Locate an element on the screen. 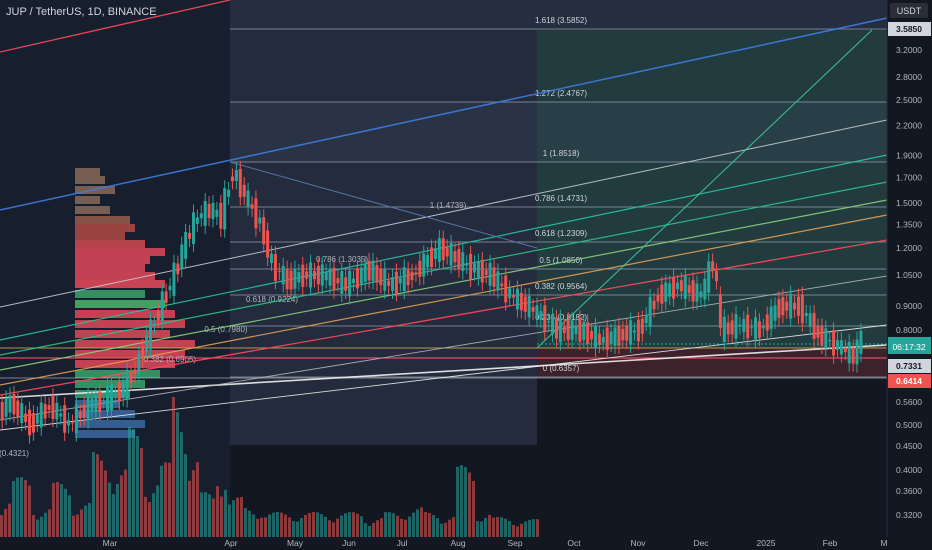 The width and height of the screenshot is (932, 550). price-tag-label: 0.6414 is located at coordinates (909, 381).